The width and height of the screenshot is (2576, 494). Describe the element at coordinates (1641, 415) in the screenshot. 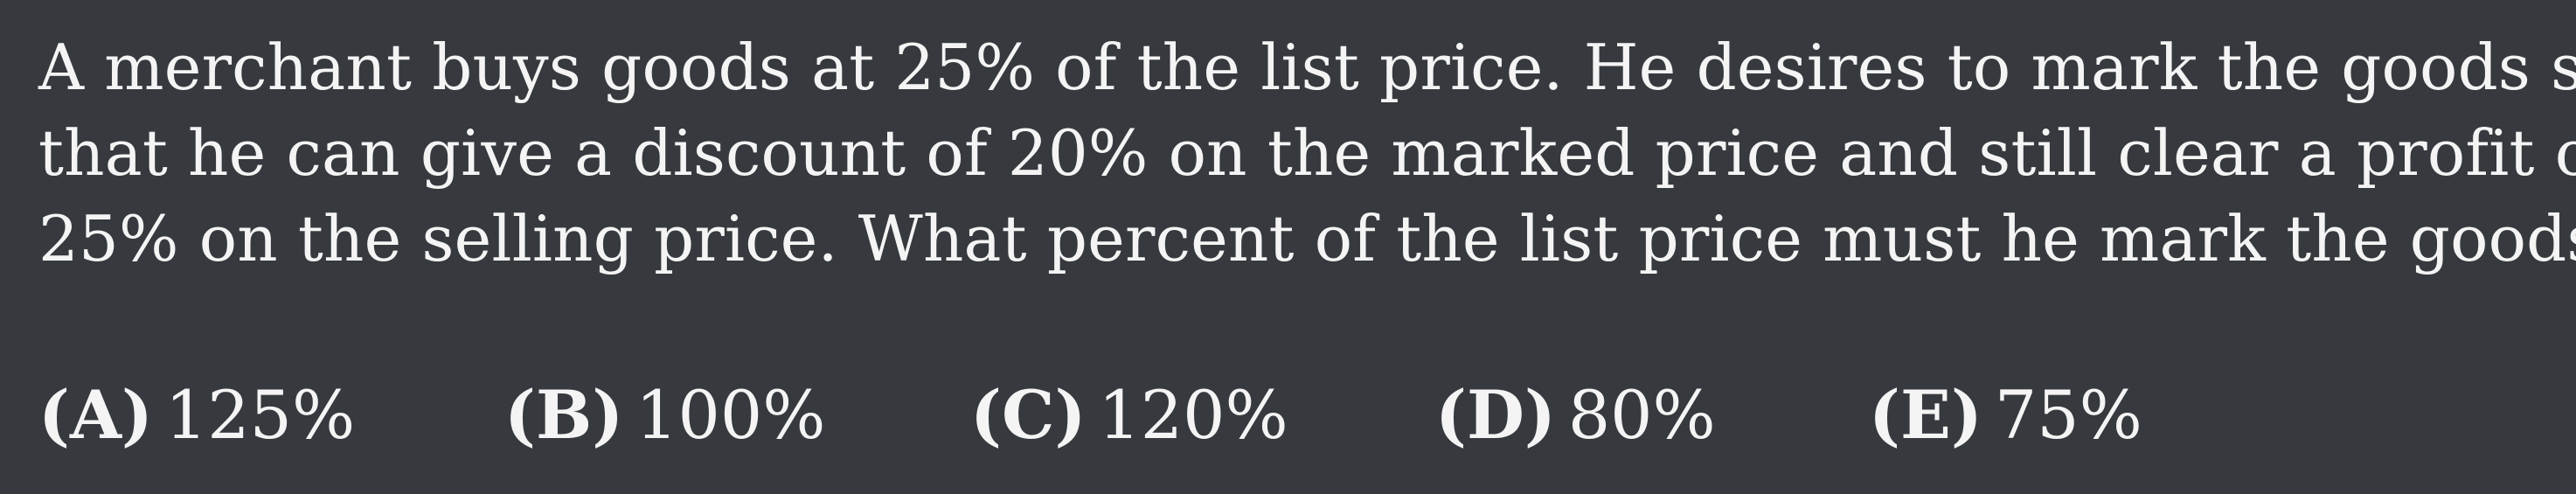

I see `choice-d-value: 80%` at that location.